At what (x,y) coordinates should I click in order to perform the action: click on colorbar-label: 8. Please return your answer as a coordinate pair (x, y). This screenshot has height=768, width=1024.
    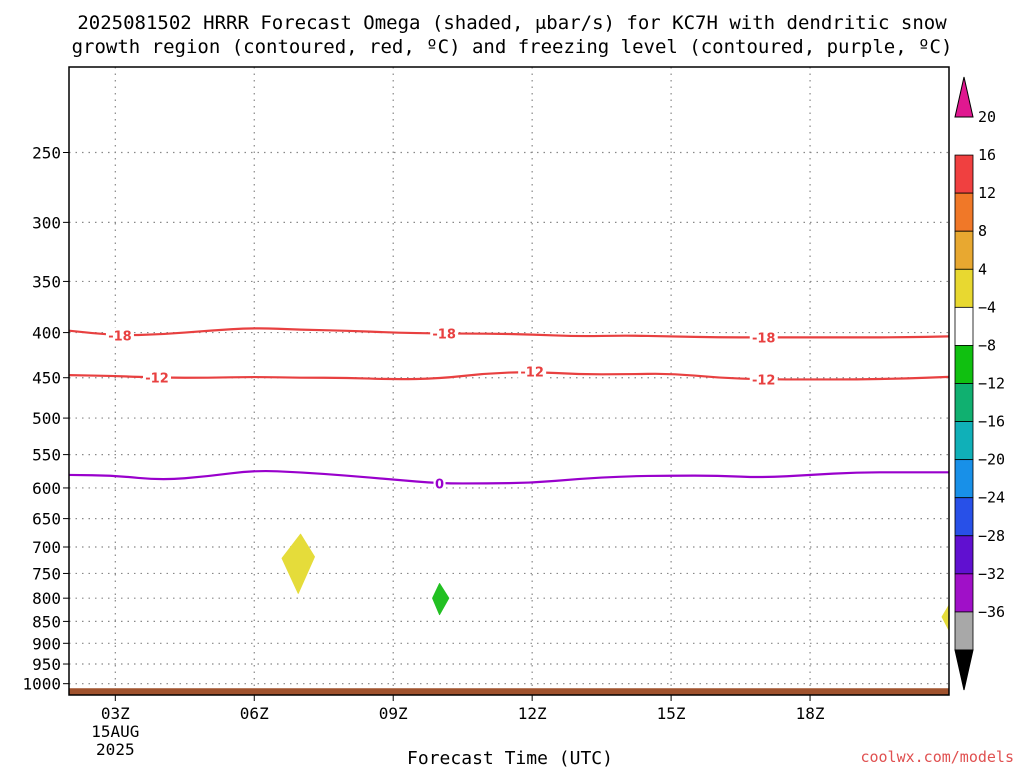
    Looking at the image, I should click on (982, 231).